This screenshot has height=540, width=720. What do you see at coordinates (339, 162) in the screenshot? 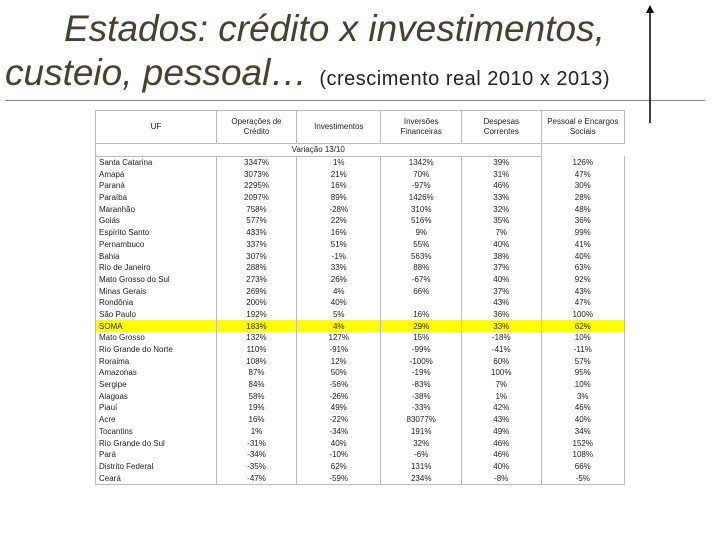
I see `cell: 1%` at bounding box center [339, 162].